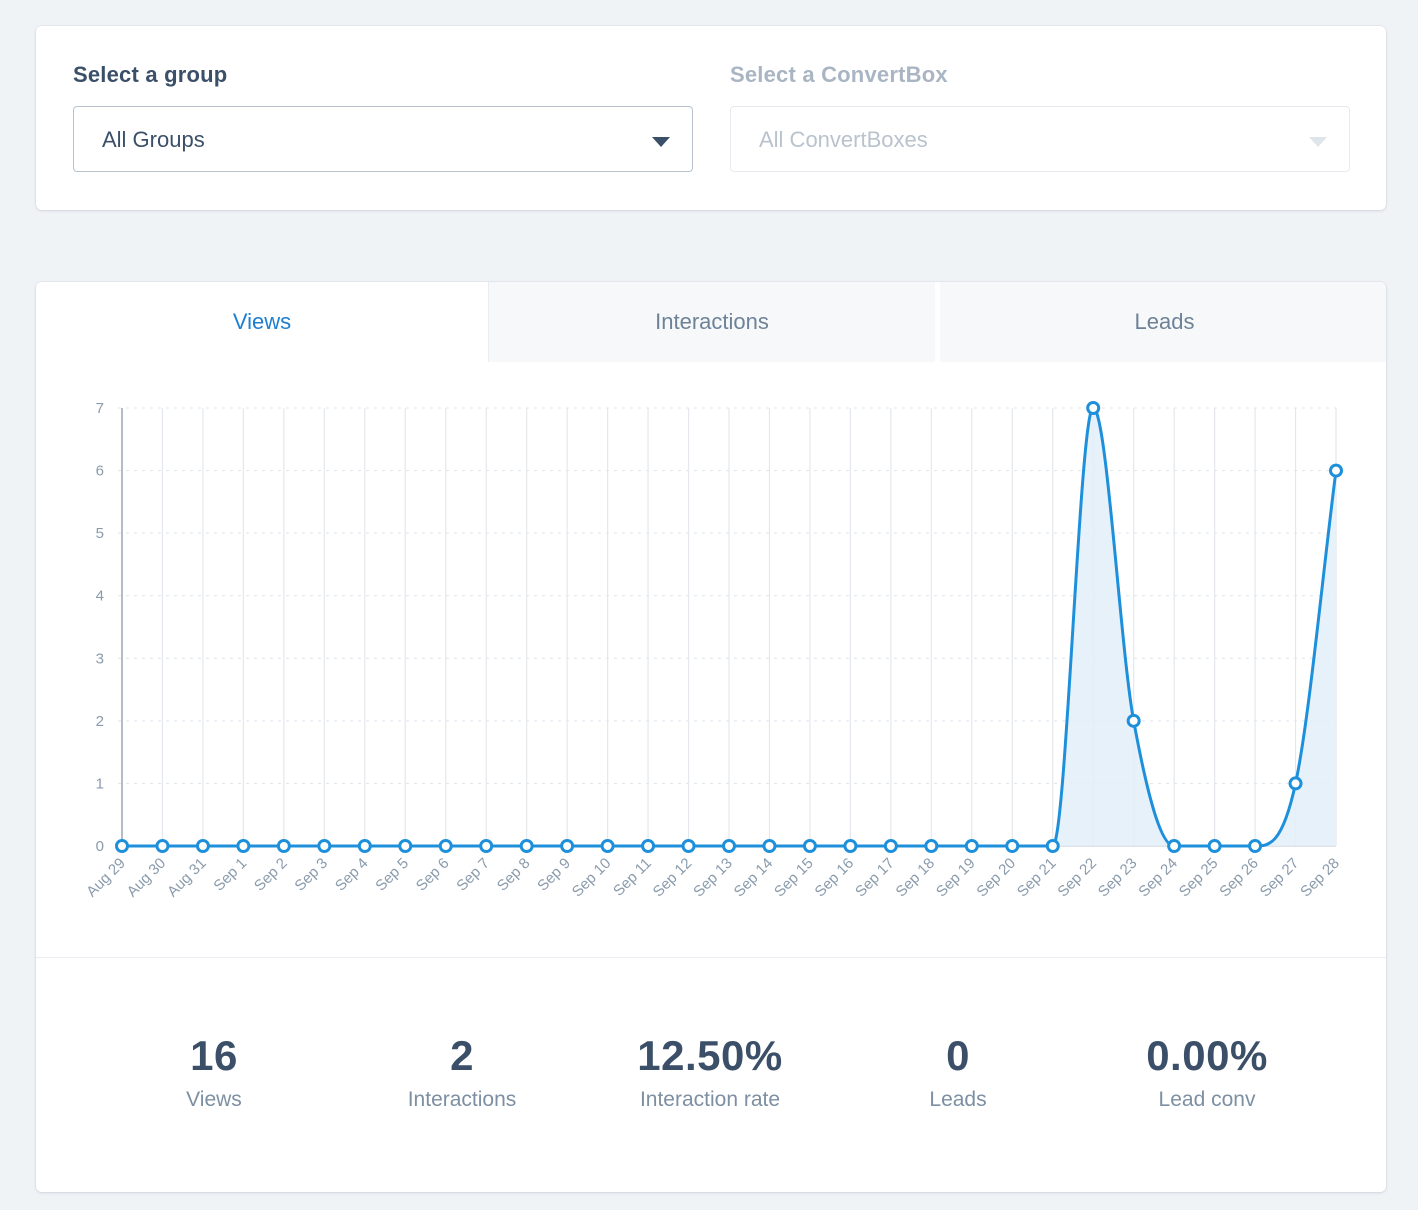 The image size is (1418, 1210). I want to click on stat-value: 0.00%, so click(1207, 1055).